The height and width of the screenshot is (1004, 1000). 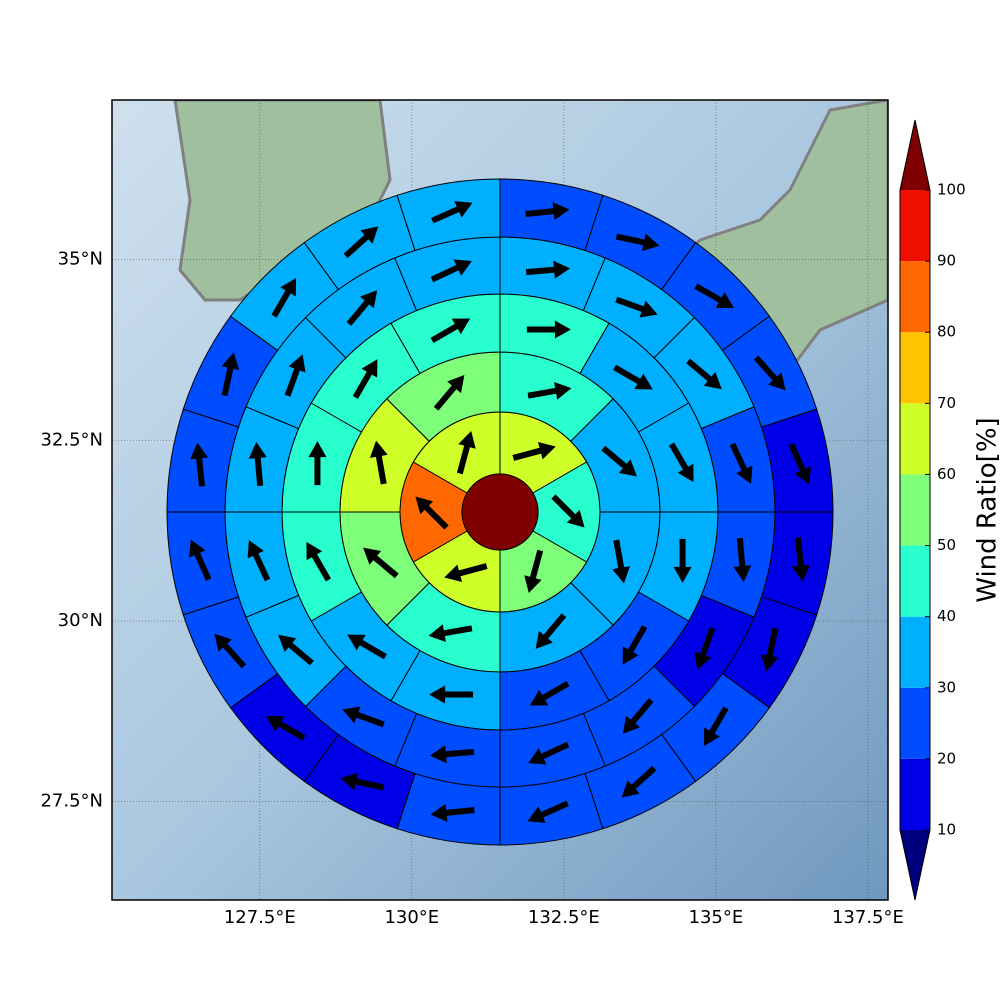 I want to click on colorbar-tick-label: 60, so click(x=946, y=474).